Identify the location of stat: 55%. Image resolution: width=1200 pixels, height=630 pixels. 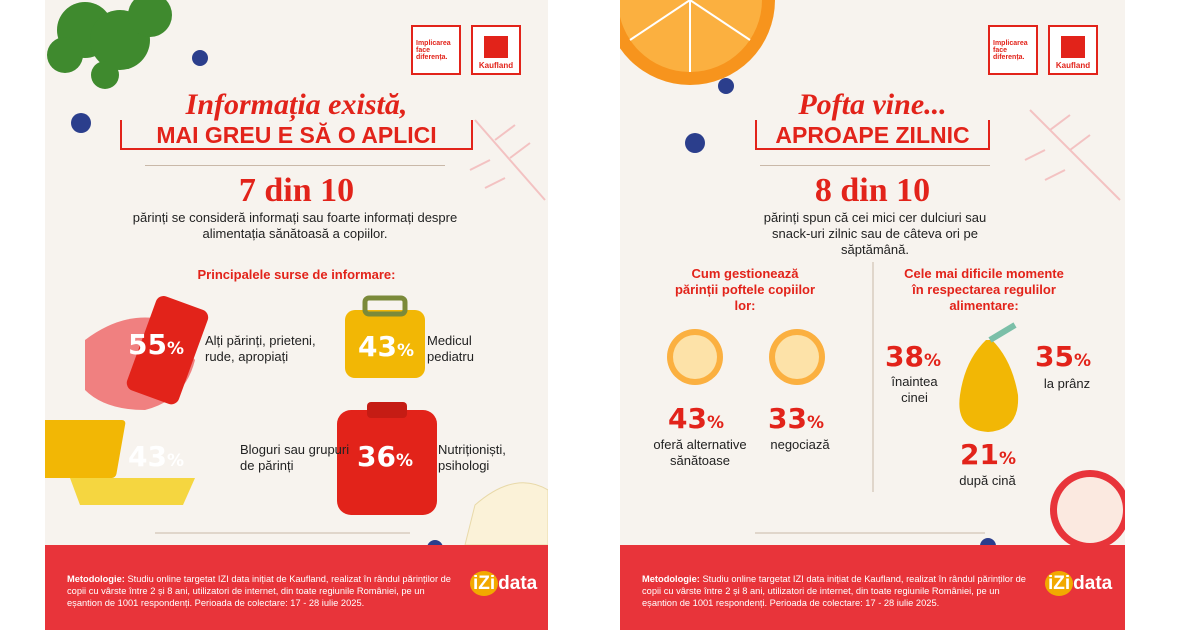
(156, 344).